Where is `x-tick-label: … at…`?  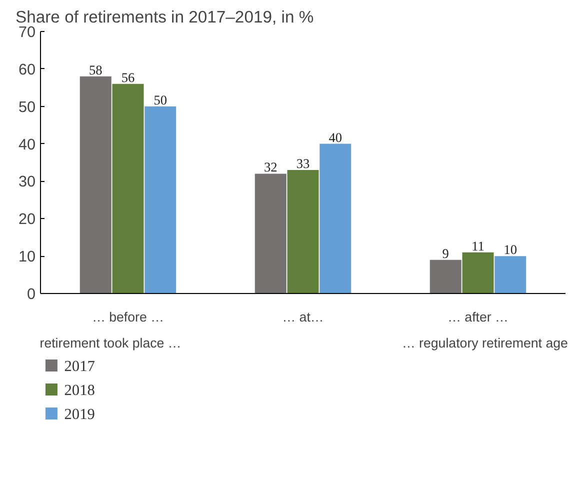
x-tick-label: … at… is located at coordinates (303, 317).